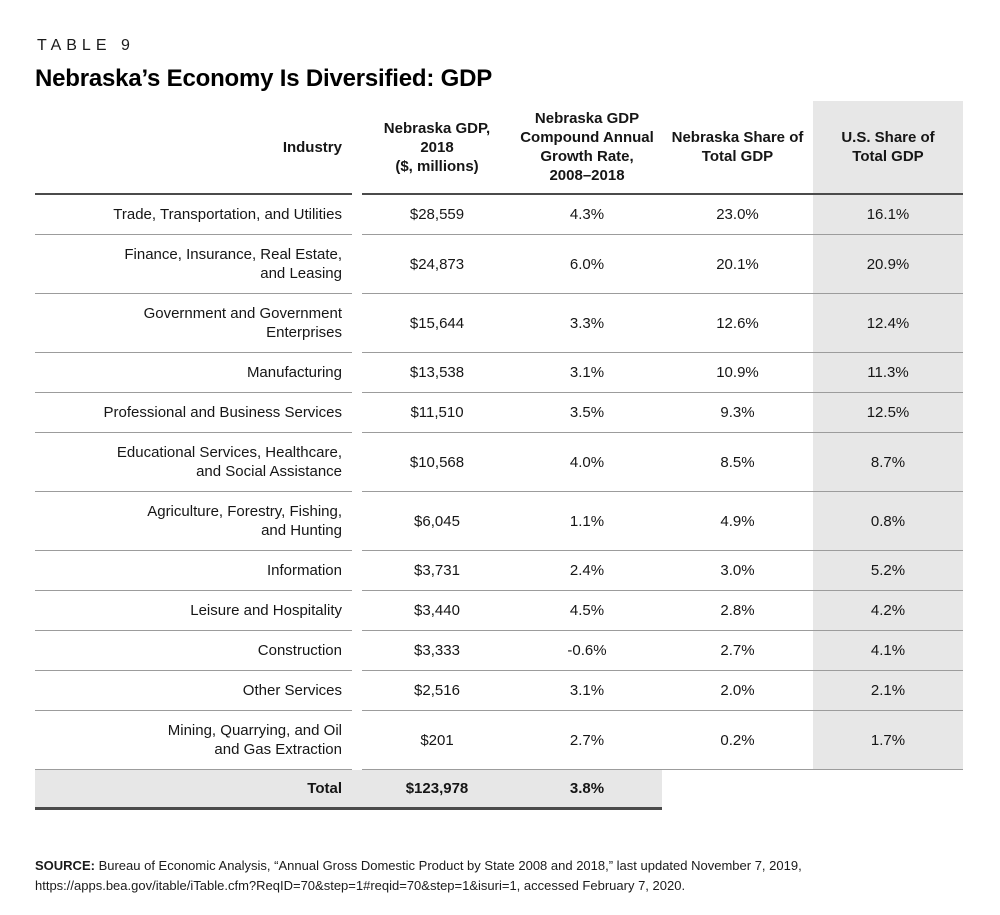 The width and height of the screenshot is (1000, 915). I want to click on gdp-cell: $3,440, so click(437, 610).